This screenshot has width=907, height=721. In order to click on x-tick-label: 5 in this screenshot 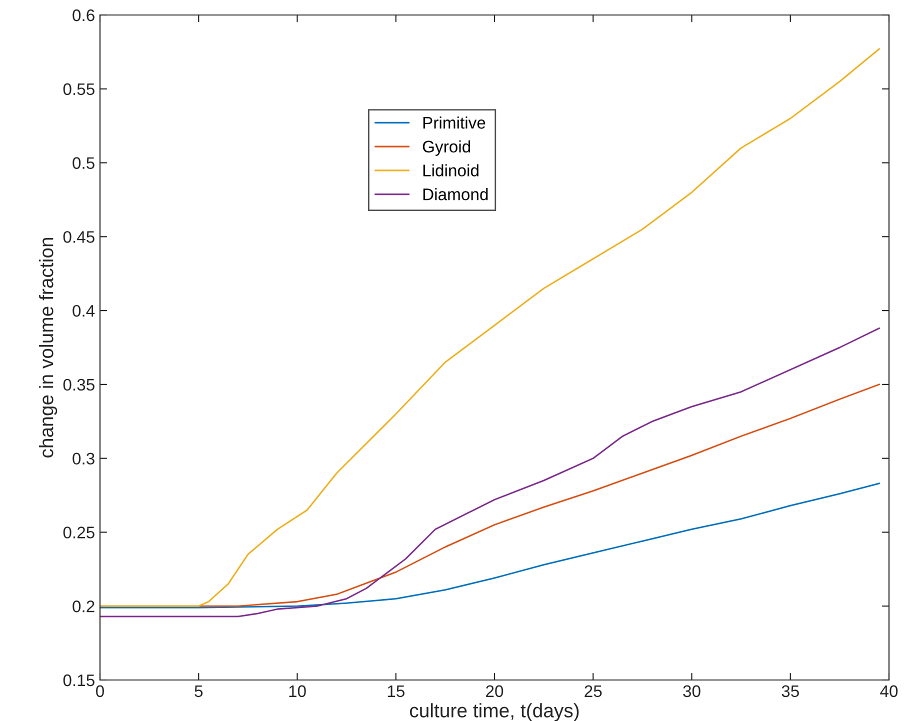, I will do `click(198, 691)`.